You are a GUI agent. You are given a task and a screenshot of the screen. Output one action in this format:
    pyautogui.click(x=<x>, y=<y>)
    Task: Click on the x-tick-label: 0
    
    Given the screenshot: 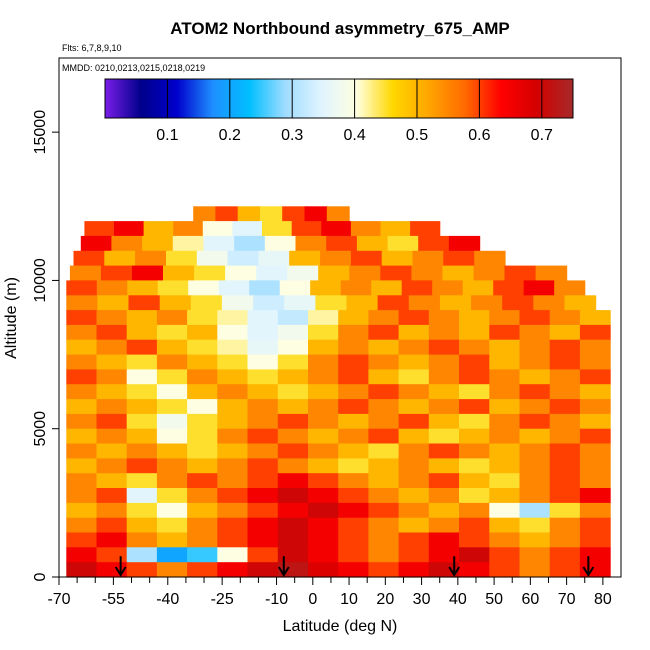 What is the action you would take?
    pyautogui.click(x=312, y=599)
    